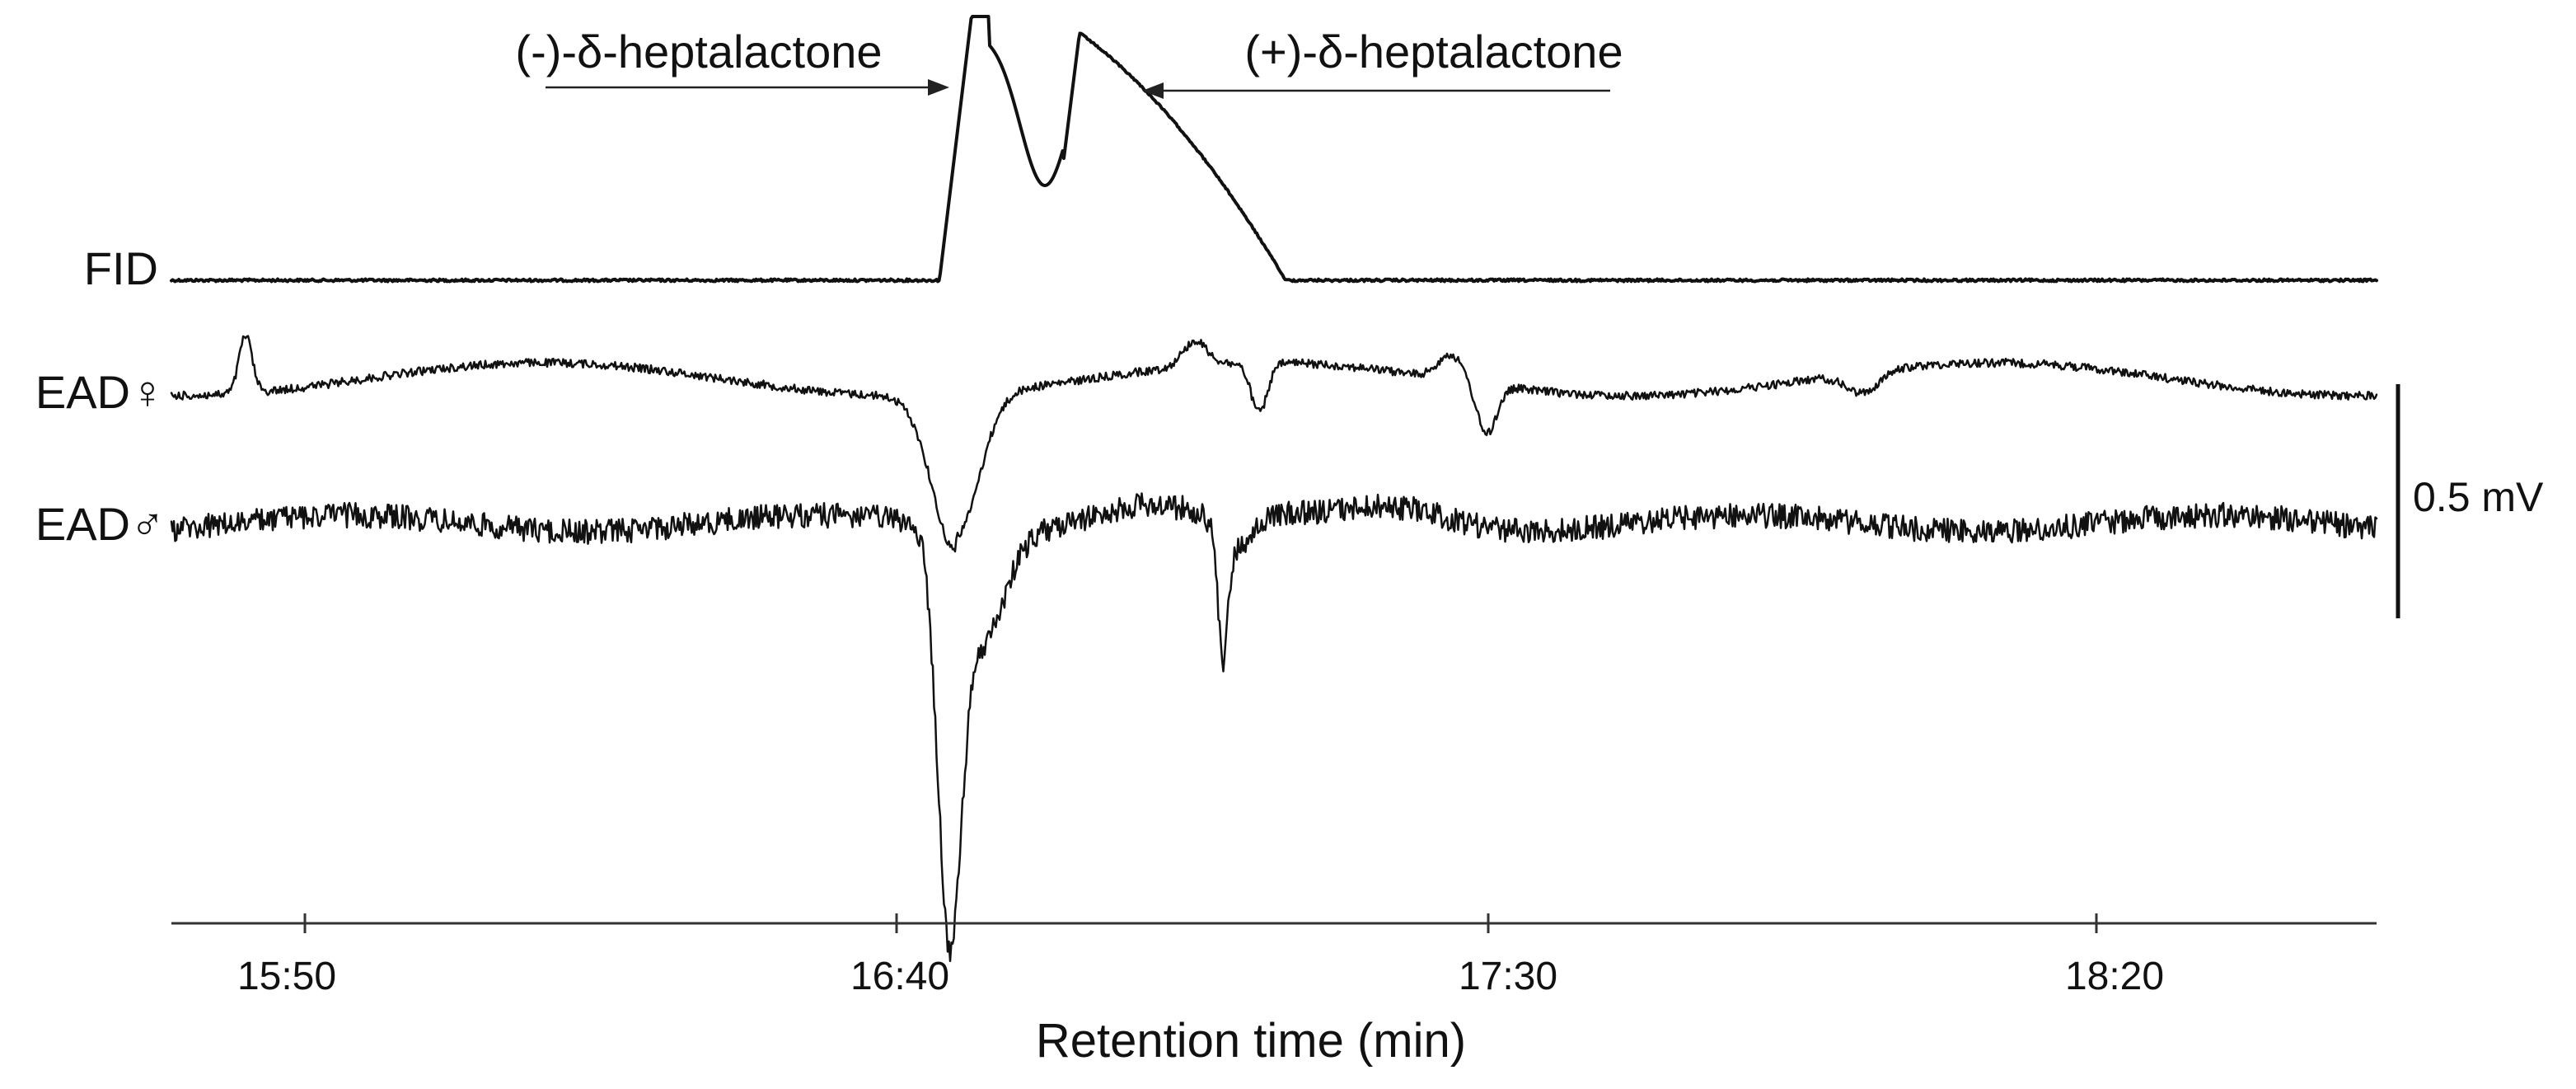 The width and height of the screenshot is (2576, 1089). What do you see at coordinates (1433, 51) in the screenshot?
I see `annotation-plus-heptalactone: (+)-δ-heptalactone` at bounding box center [1433, 51].